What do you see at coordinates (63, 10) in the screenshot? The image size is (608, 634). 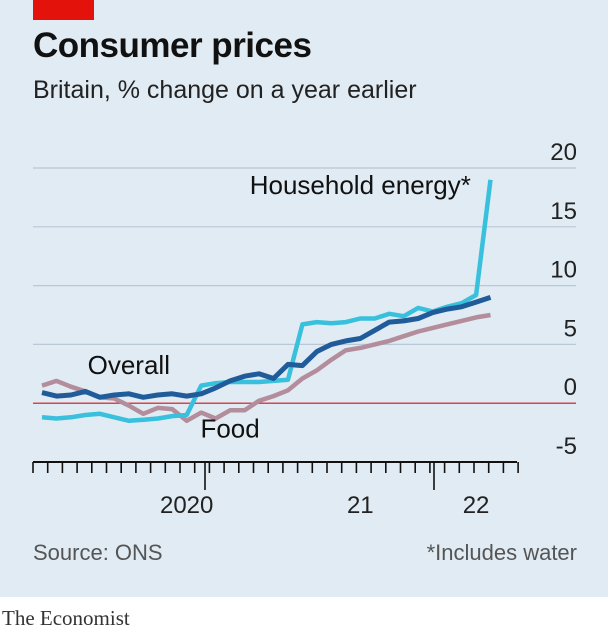 I see `brand-accent-tag` at bounding box center [63, 10].